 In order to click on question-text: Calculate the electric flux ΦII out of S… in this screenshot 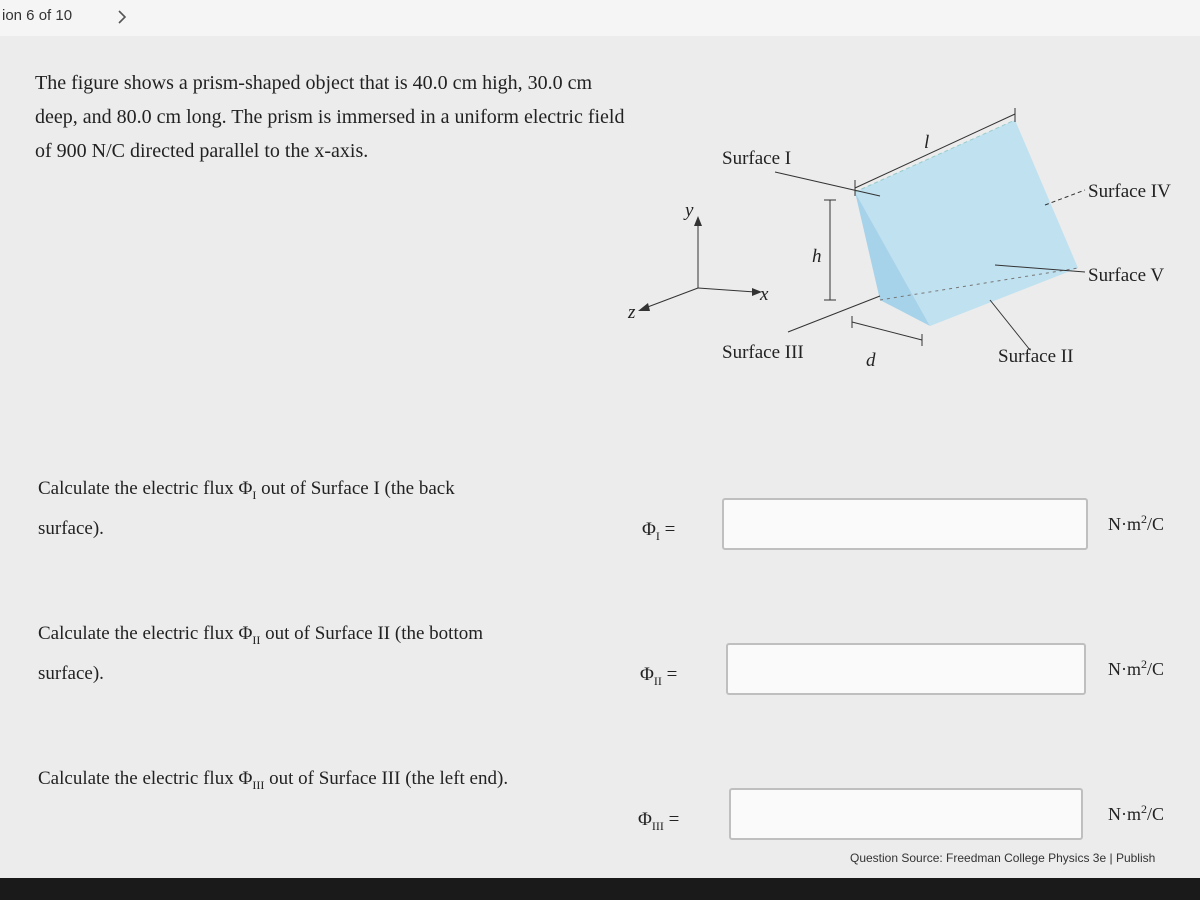, I will do `click(273, 653)`.